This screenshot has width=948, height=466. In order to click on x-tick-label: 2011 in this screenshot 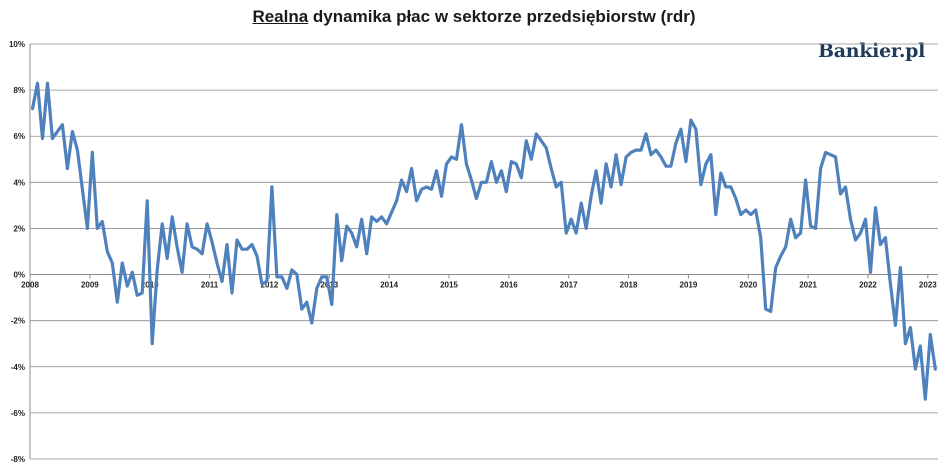, I will do `click(210, 285)`.